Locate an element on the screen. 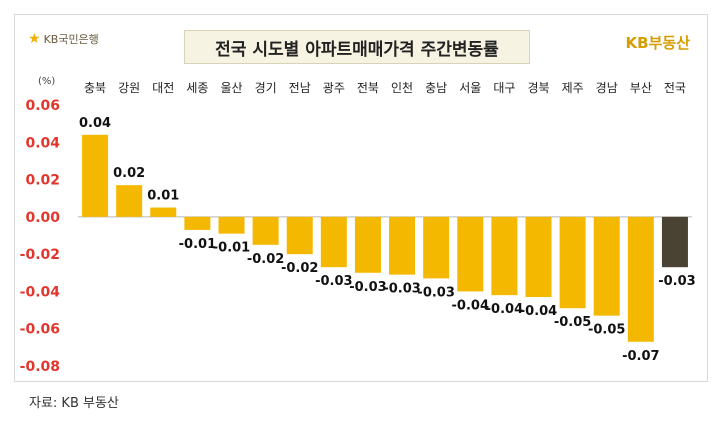 Image resolution: width=720 pixels, height=426 pixels. source-note: 자료: KB 부동산 is located at coordinates (74, 403).